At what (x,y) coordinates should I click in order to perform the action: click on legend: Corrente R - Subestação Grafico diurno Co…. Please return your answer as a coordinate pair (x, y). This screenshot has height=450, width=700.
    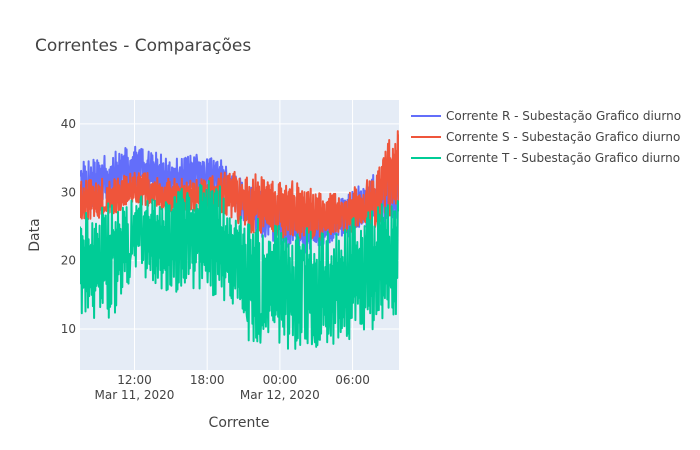
    Looking at the image, I should click on (546, 137).